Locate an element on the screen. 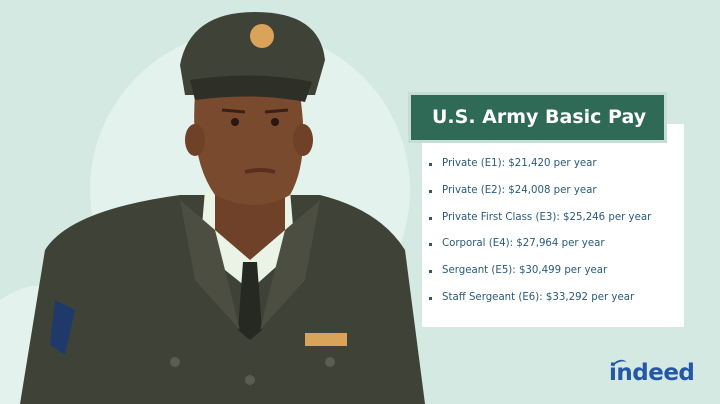  list-item: Staff Sergeant (E6): $33,292 per year is located at coordinates (539, 305).